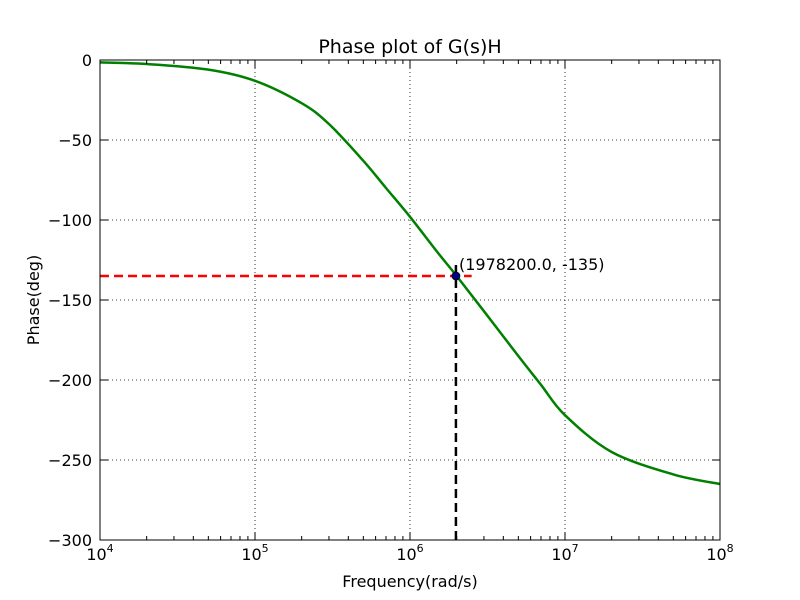 This screenshot has width=800, height=600. Describe the element at coordinates (254, 553) in the screenshot. I see `x-tick-label: 10⁵` at that location.